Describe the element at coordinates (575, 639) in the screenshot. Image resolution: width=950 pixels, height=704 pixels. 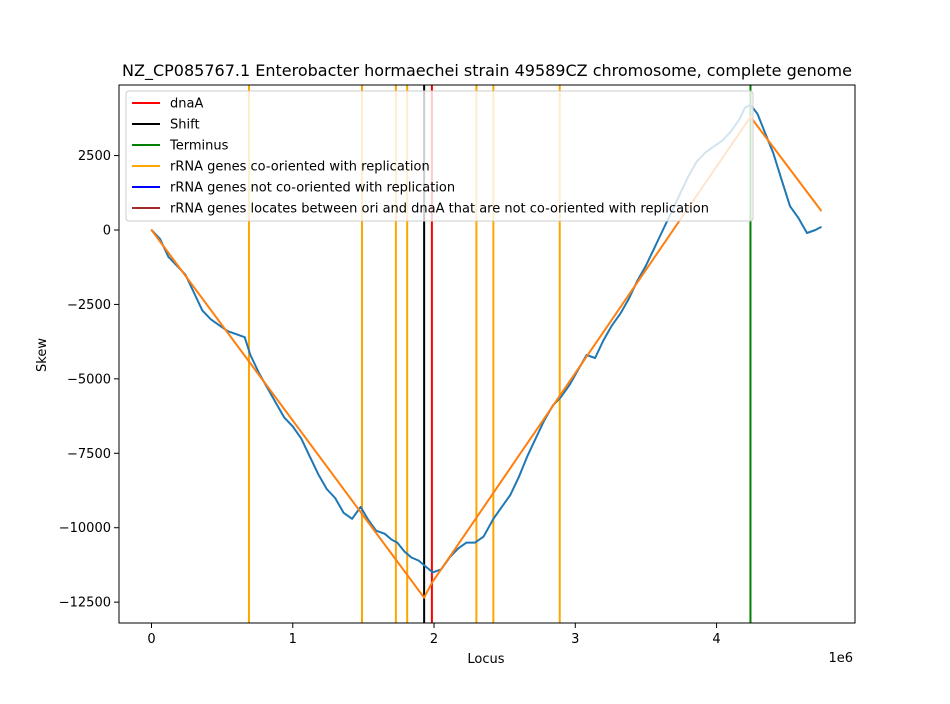
I see `x-tick-label-3: 3` at that location.